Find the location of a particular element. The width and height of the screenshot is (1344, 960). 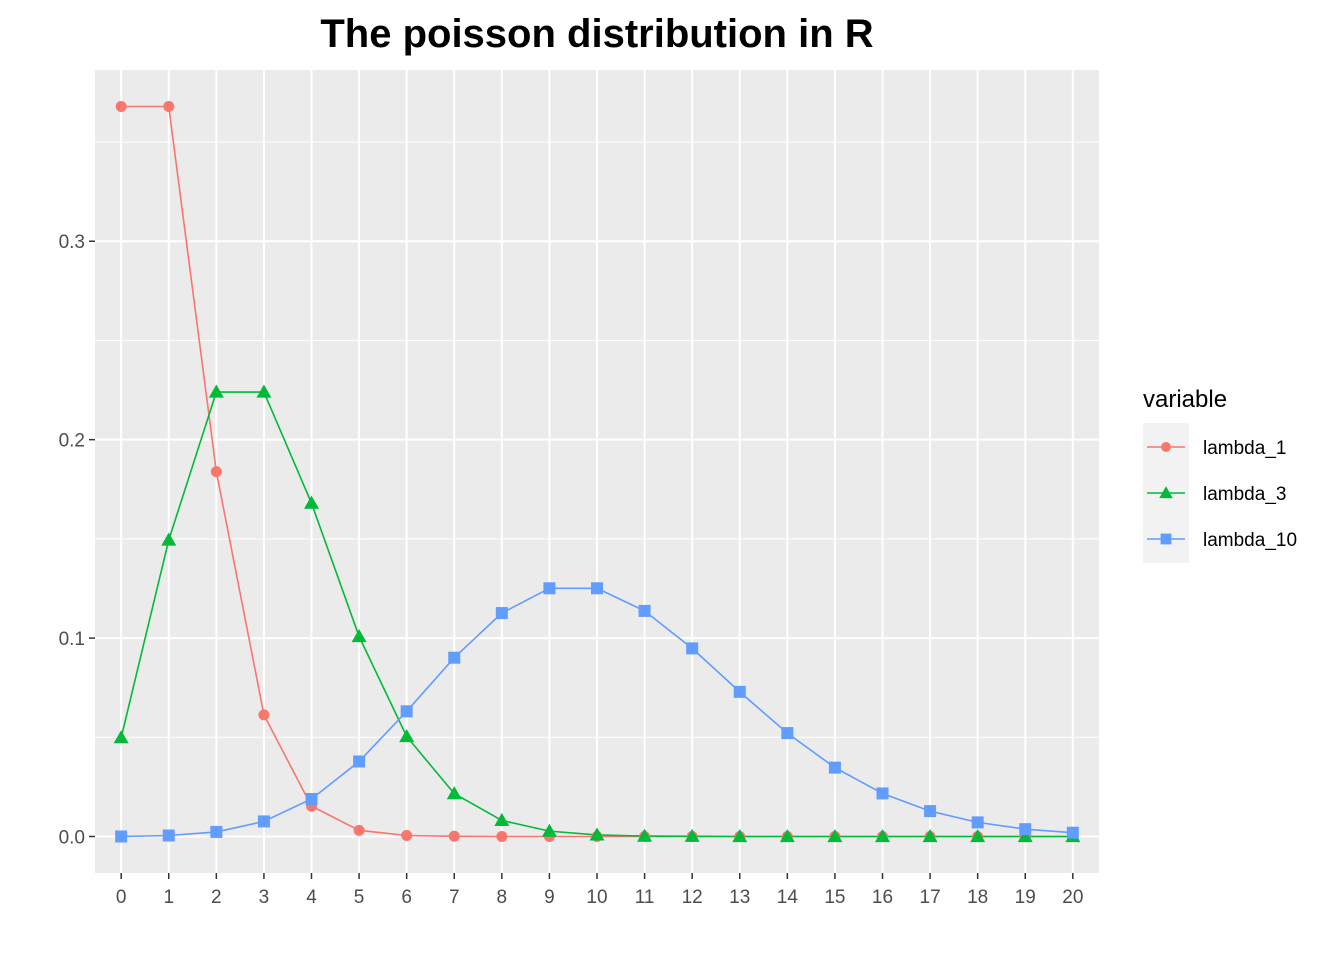

x-tick-label: 18 is located at coordinates (977, 897).